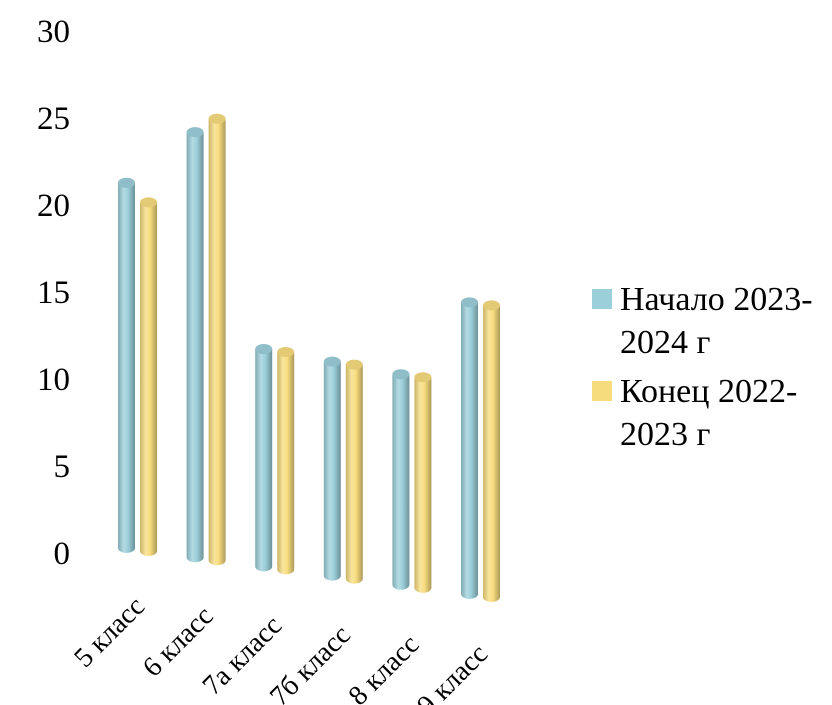 This screenshot has width=832, height=705. I want to click on x-category-label: 9 класс, so click(452, 672).